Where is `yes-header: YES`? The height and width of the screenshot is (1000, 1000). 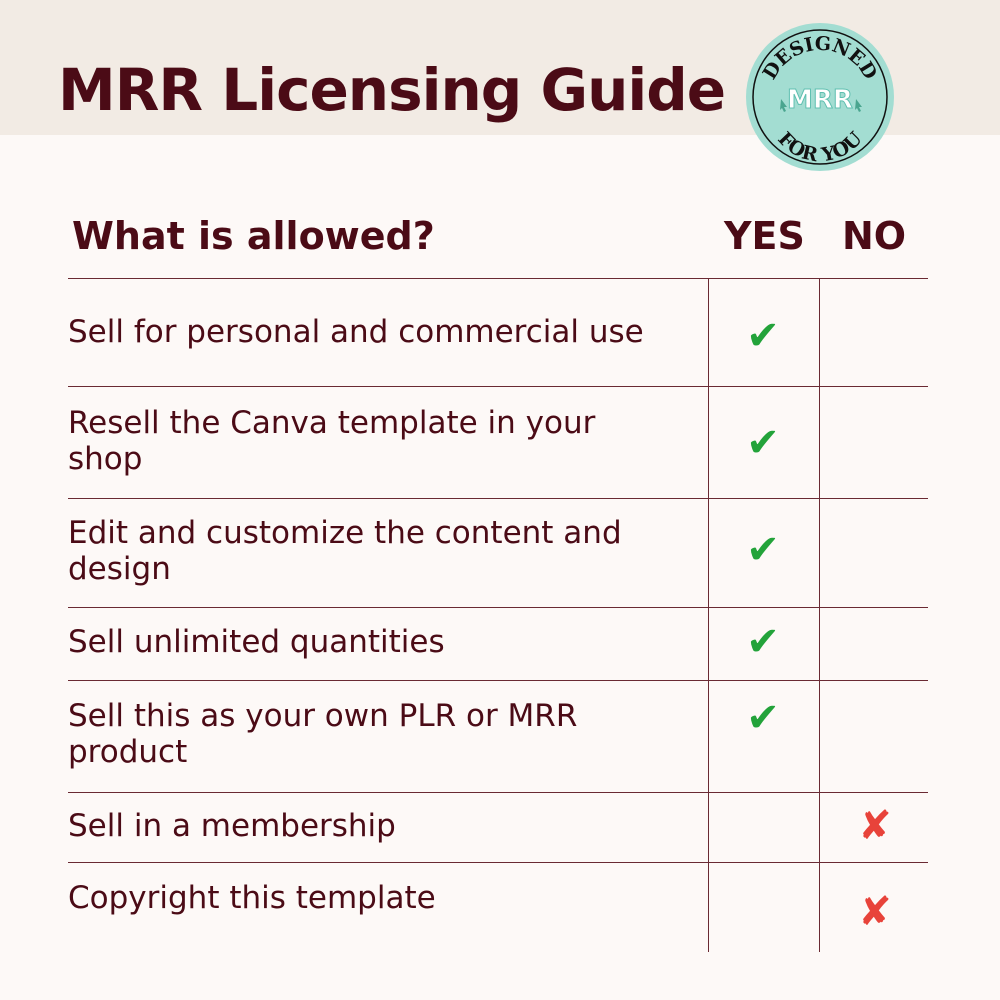 yes-header: YES is located at coordinates (764, 236).